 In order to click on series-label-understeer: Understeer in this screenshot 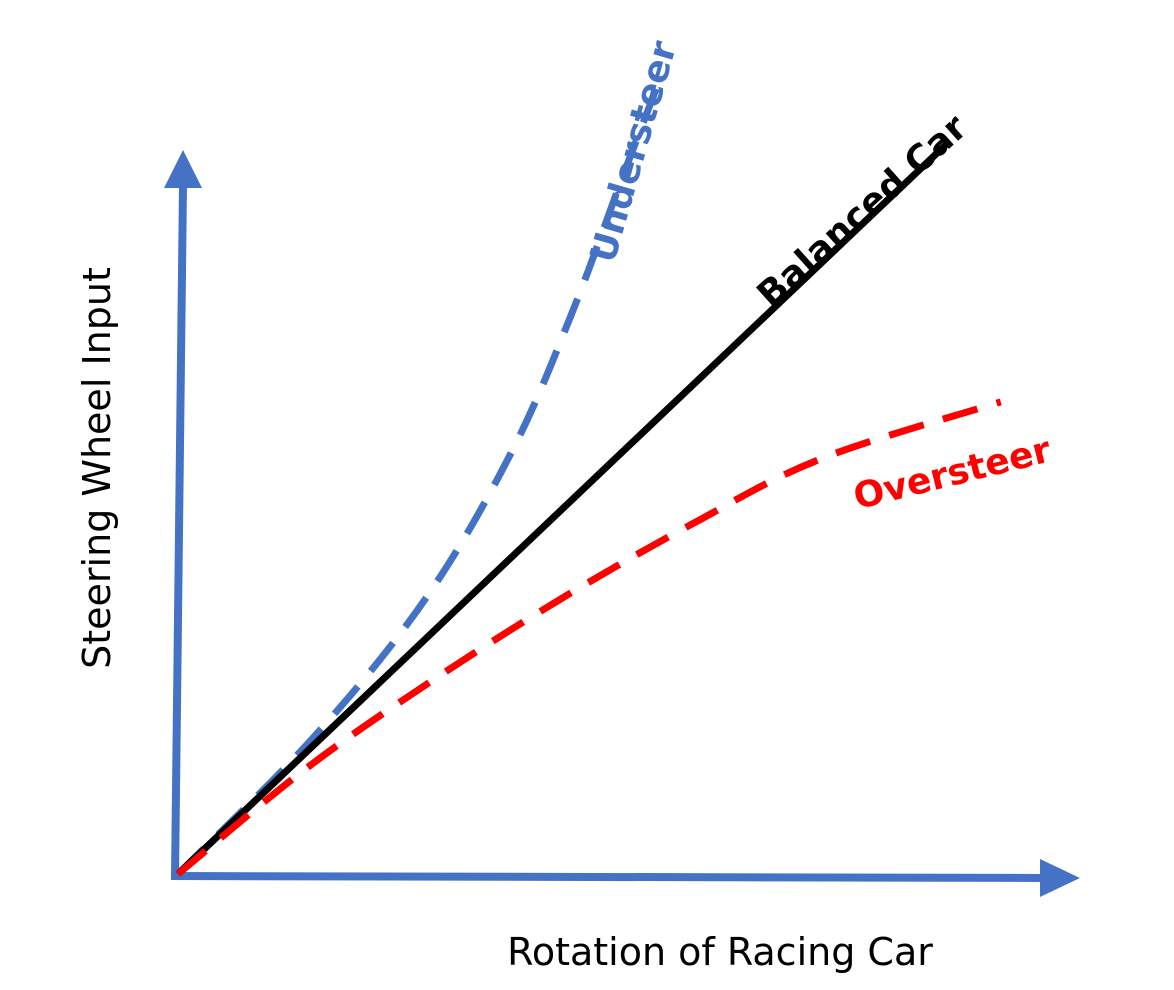, I will do `click(634, 151)`.